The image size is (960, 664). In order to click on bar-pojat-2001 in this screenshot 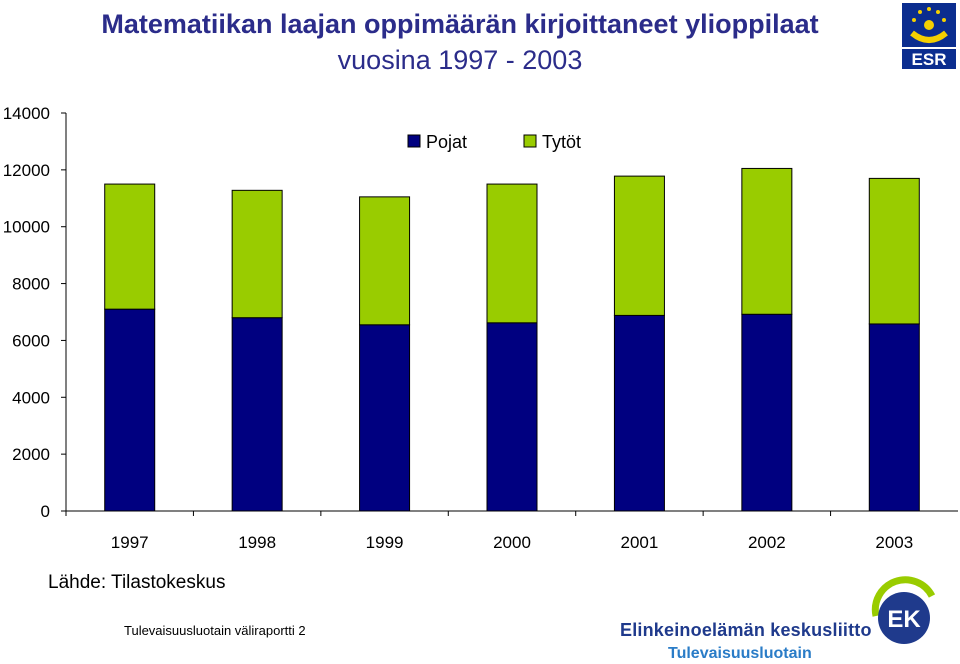, I will do `click(639, 413)`.